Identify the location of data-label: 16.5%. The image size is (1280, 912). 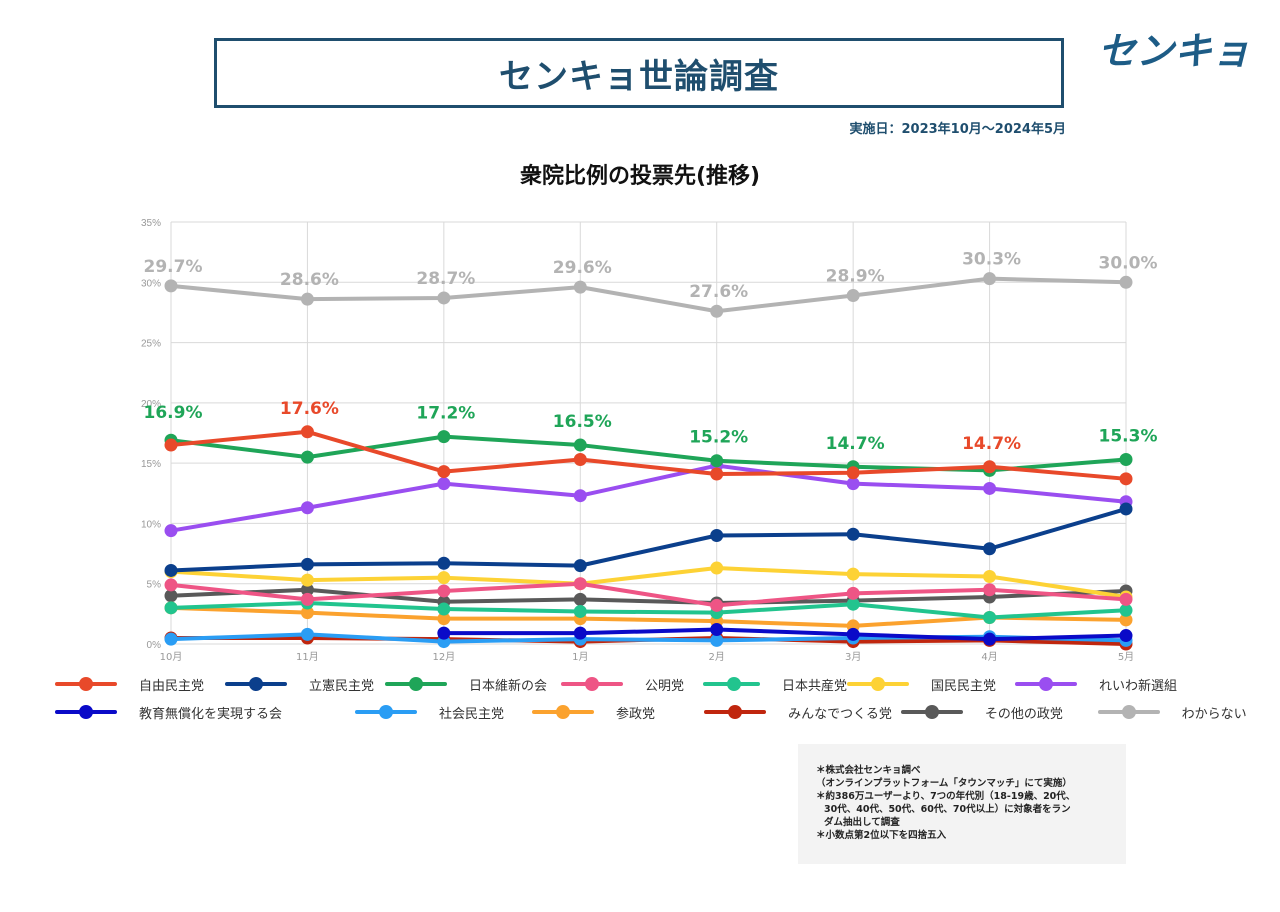
(582, 422).